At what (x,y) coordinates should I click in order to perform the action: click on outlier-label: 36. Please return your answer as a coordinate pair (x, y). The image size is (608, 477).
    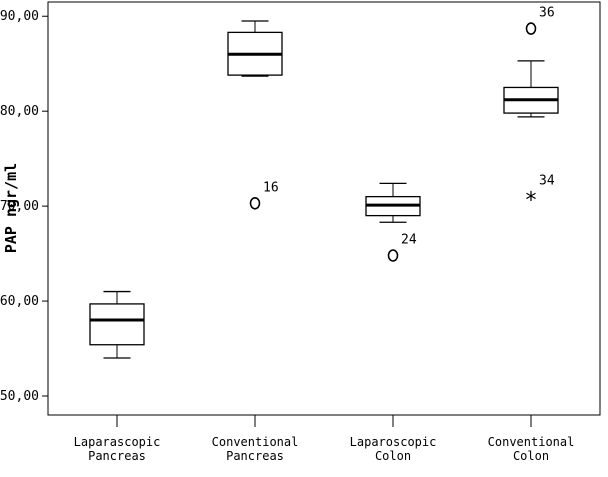
    Looking at the image, I should click on (547, 13).